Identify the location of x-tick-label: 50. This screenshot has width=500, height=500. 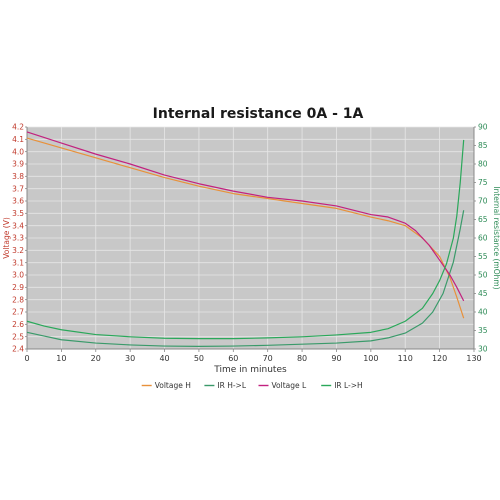
(199, 358).